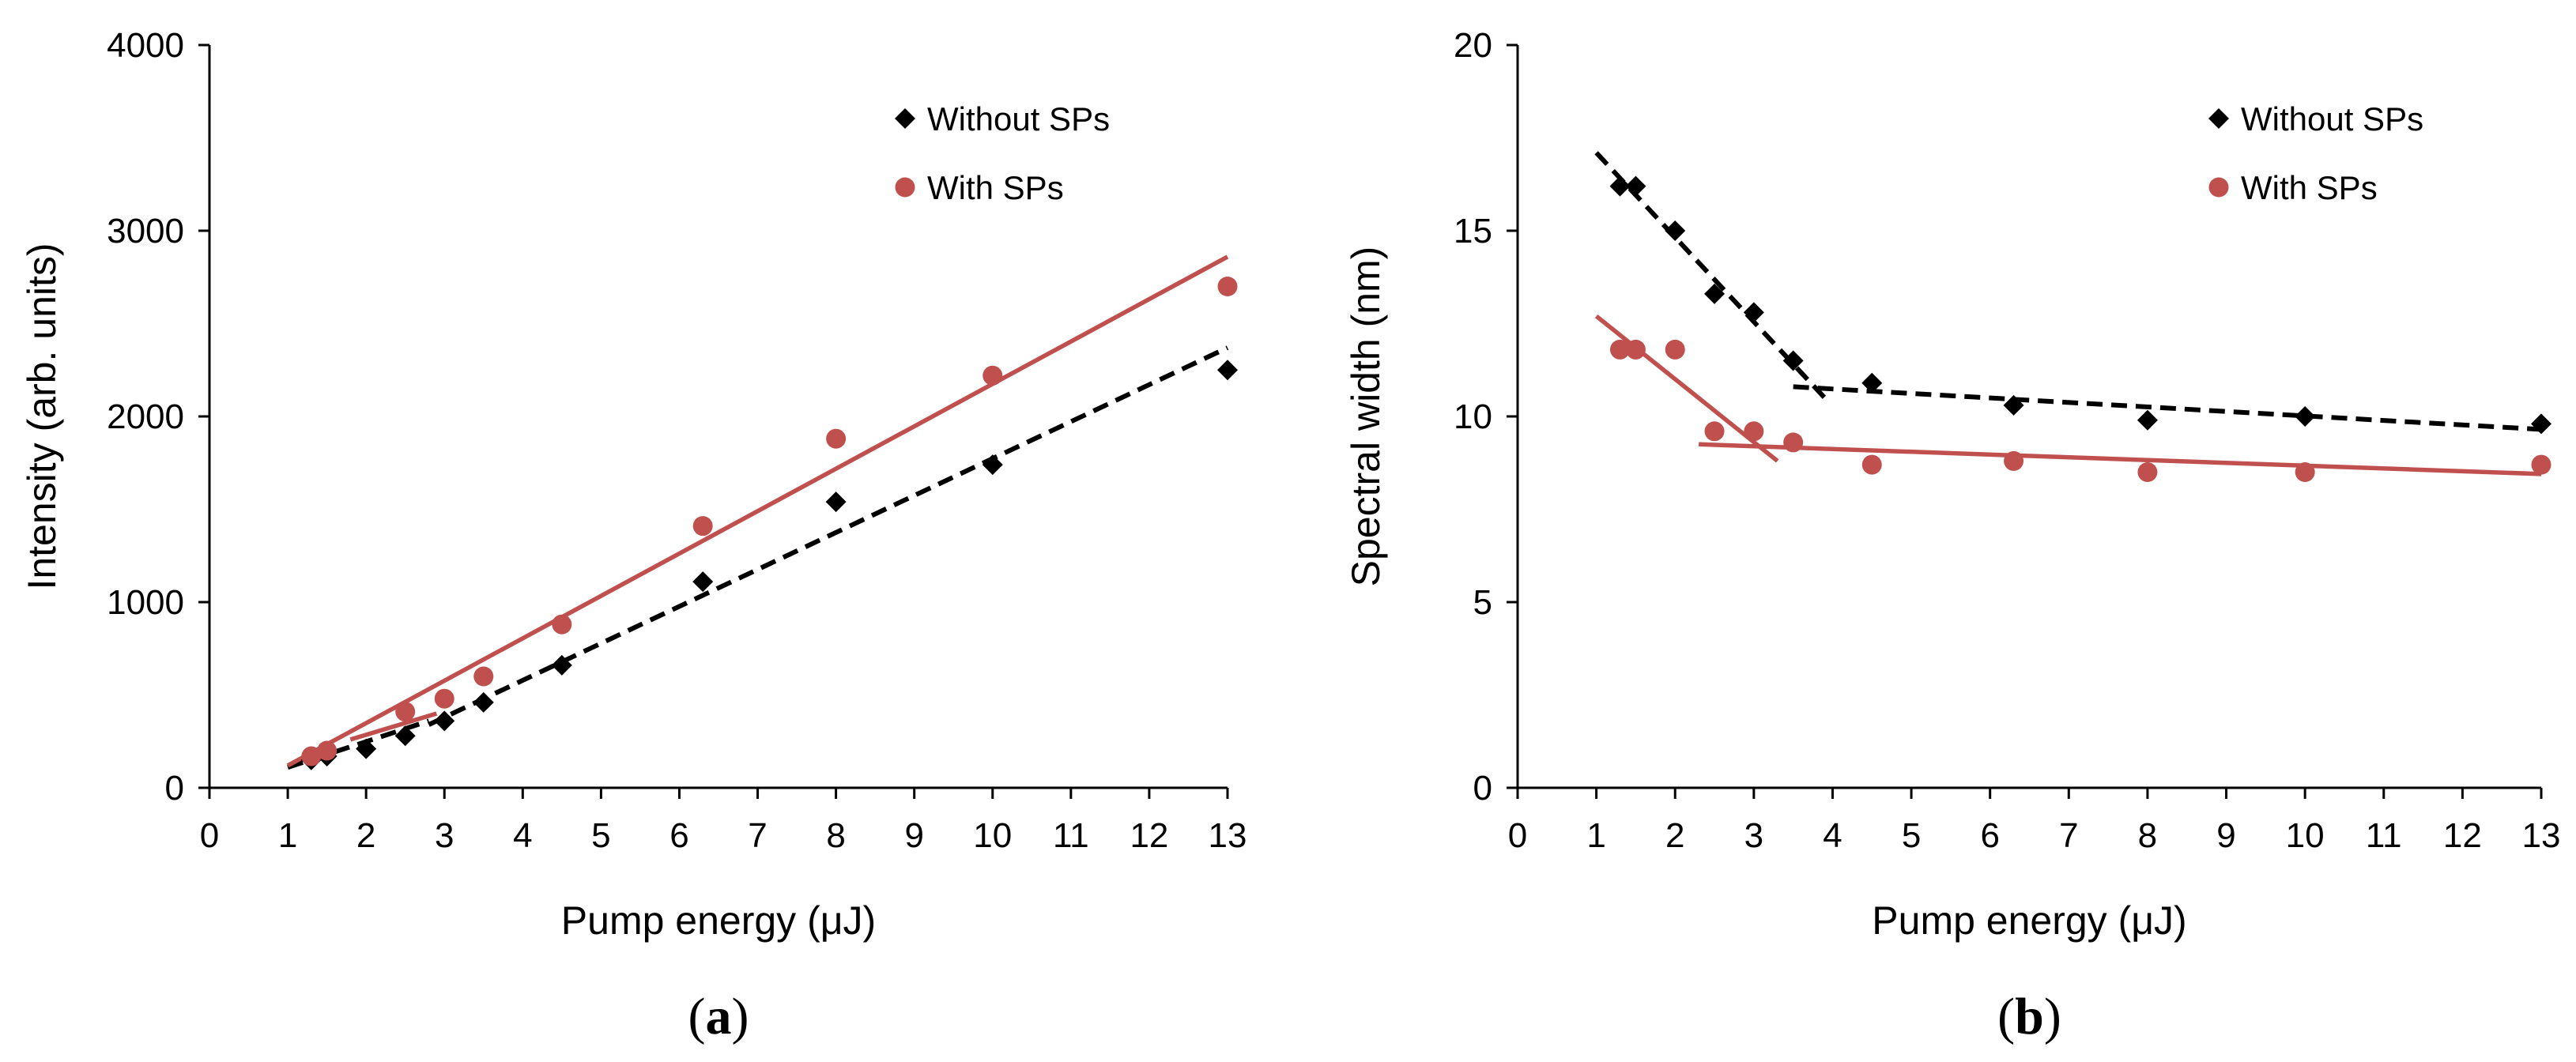 This screenshot has height=1062, width=2576. What do you see at coordinates (145, 46) in the screenshot?
I see `y-tick-label: 4000` at bounding box center [145, 46].